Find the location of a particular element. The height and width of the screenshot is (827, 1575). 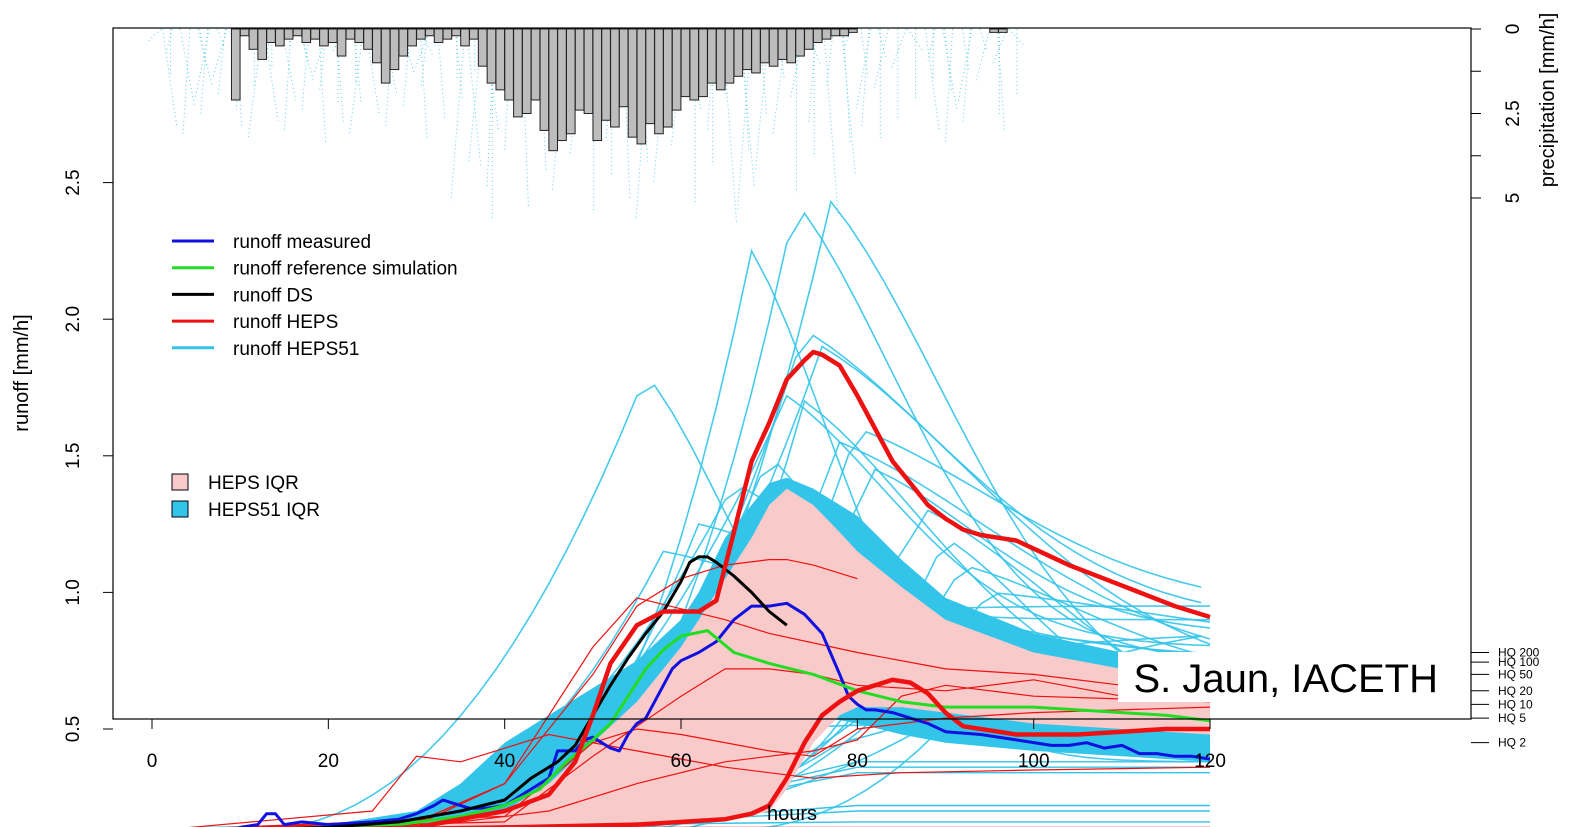

hq-marker-label: HQ 20 is located at coordinates (1515, 691).